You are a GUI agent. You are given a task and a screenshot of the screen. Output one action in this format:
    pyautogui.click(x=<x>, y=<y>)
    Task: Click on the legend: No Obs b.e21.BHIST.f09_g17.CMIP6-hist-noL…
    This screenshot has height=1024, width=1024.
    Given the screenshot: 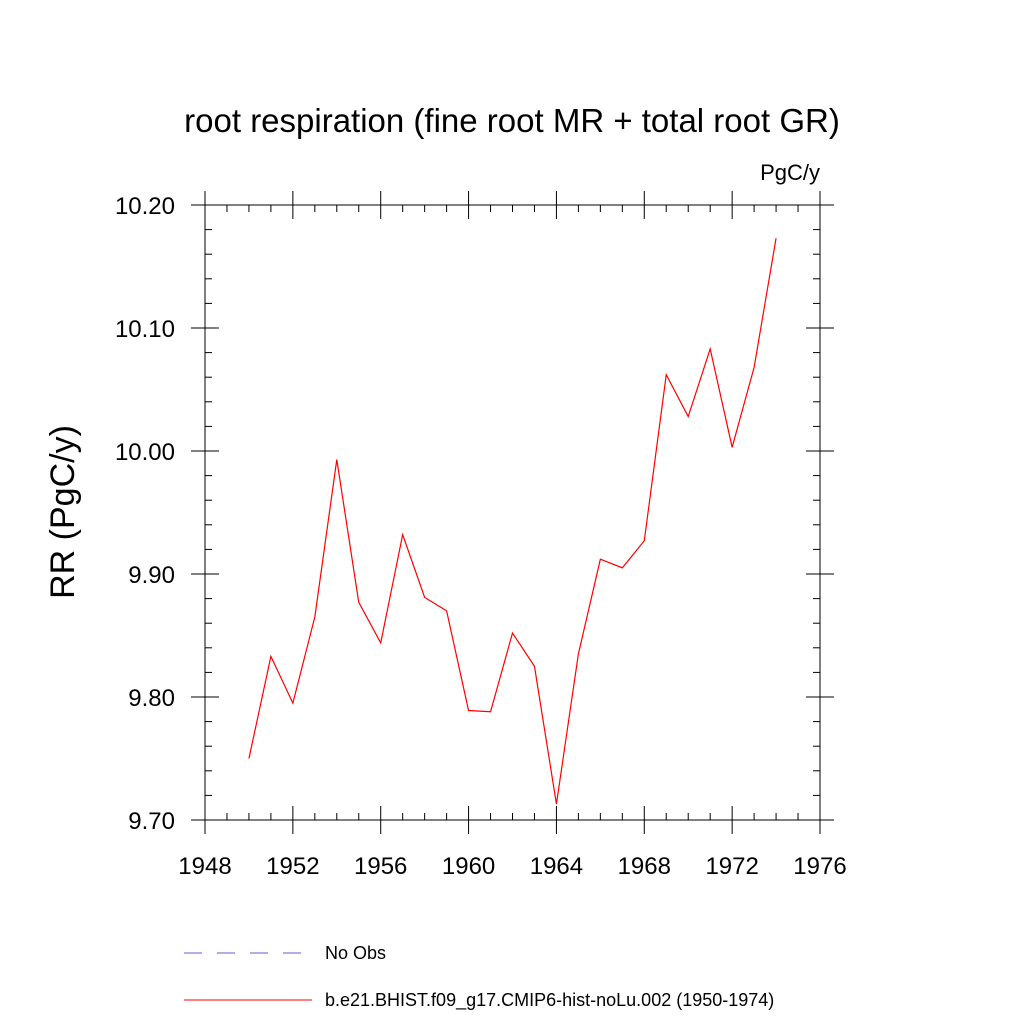 What is the action you would take?
    pyautogui.click(x=479, y=977)
    